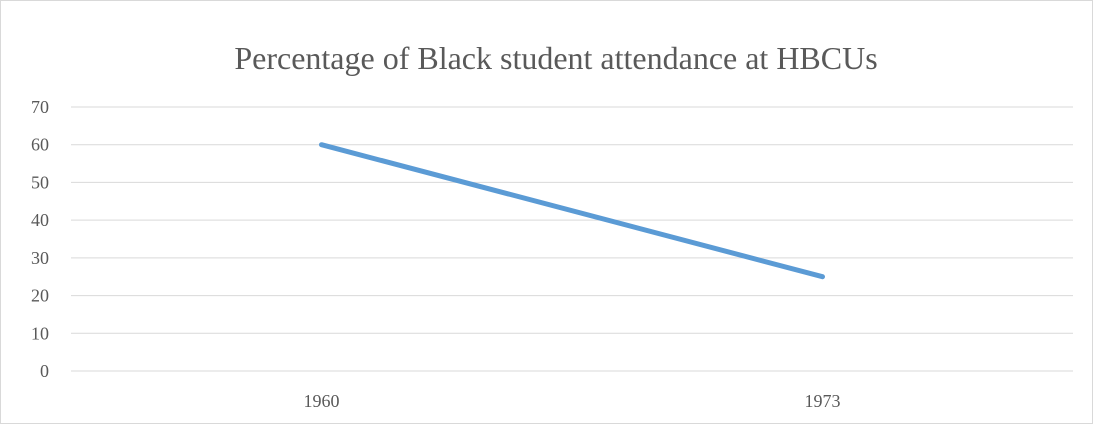 This screenshot has height=425, width=1093. I want to click on series-layer, so click(571, 211).